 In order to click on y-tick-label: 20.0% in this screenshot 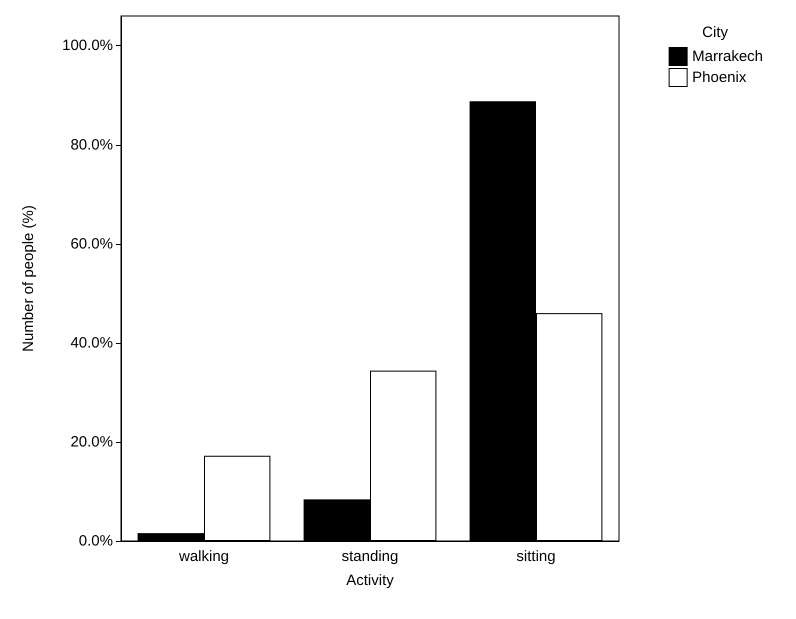, I will do `click(91, 441)`.